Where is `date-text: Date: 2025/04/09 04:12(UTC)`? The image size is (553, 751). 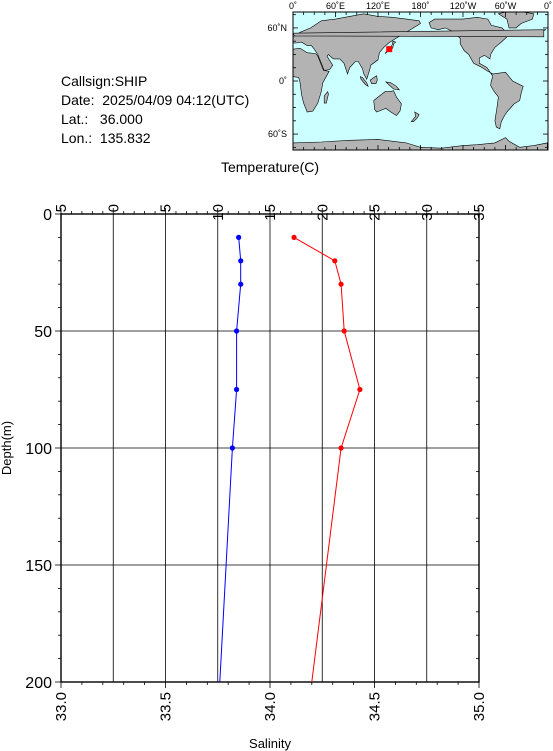 date-text: Date: 2025/04/09 04:12(UTC) is located at coordinates (155, 100).